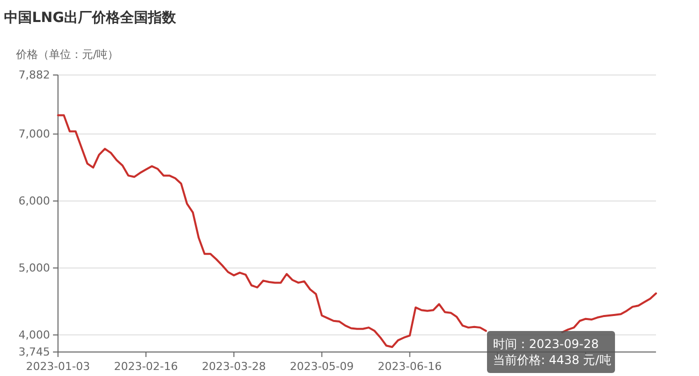  What do you see at coordinates (410, 366) in the screenshot?
I see `x-tick-label: 2023-06-16` at bounding box center [410, 366].